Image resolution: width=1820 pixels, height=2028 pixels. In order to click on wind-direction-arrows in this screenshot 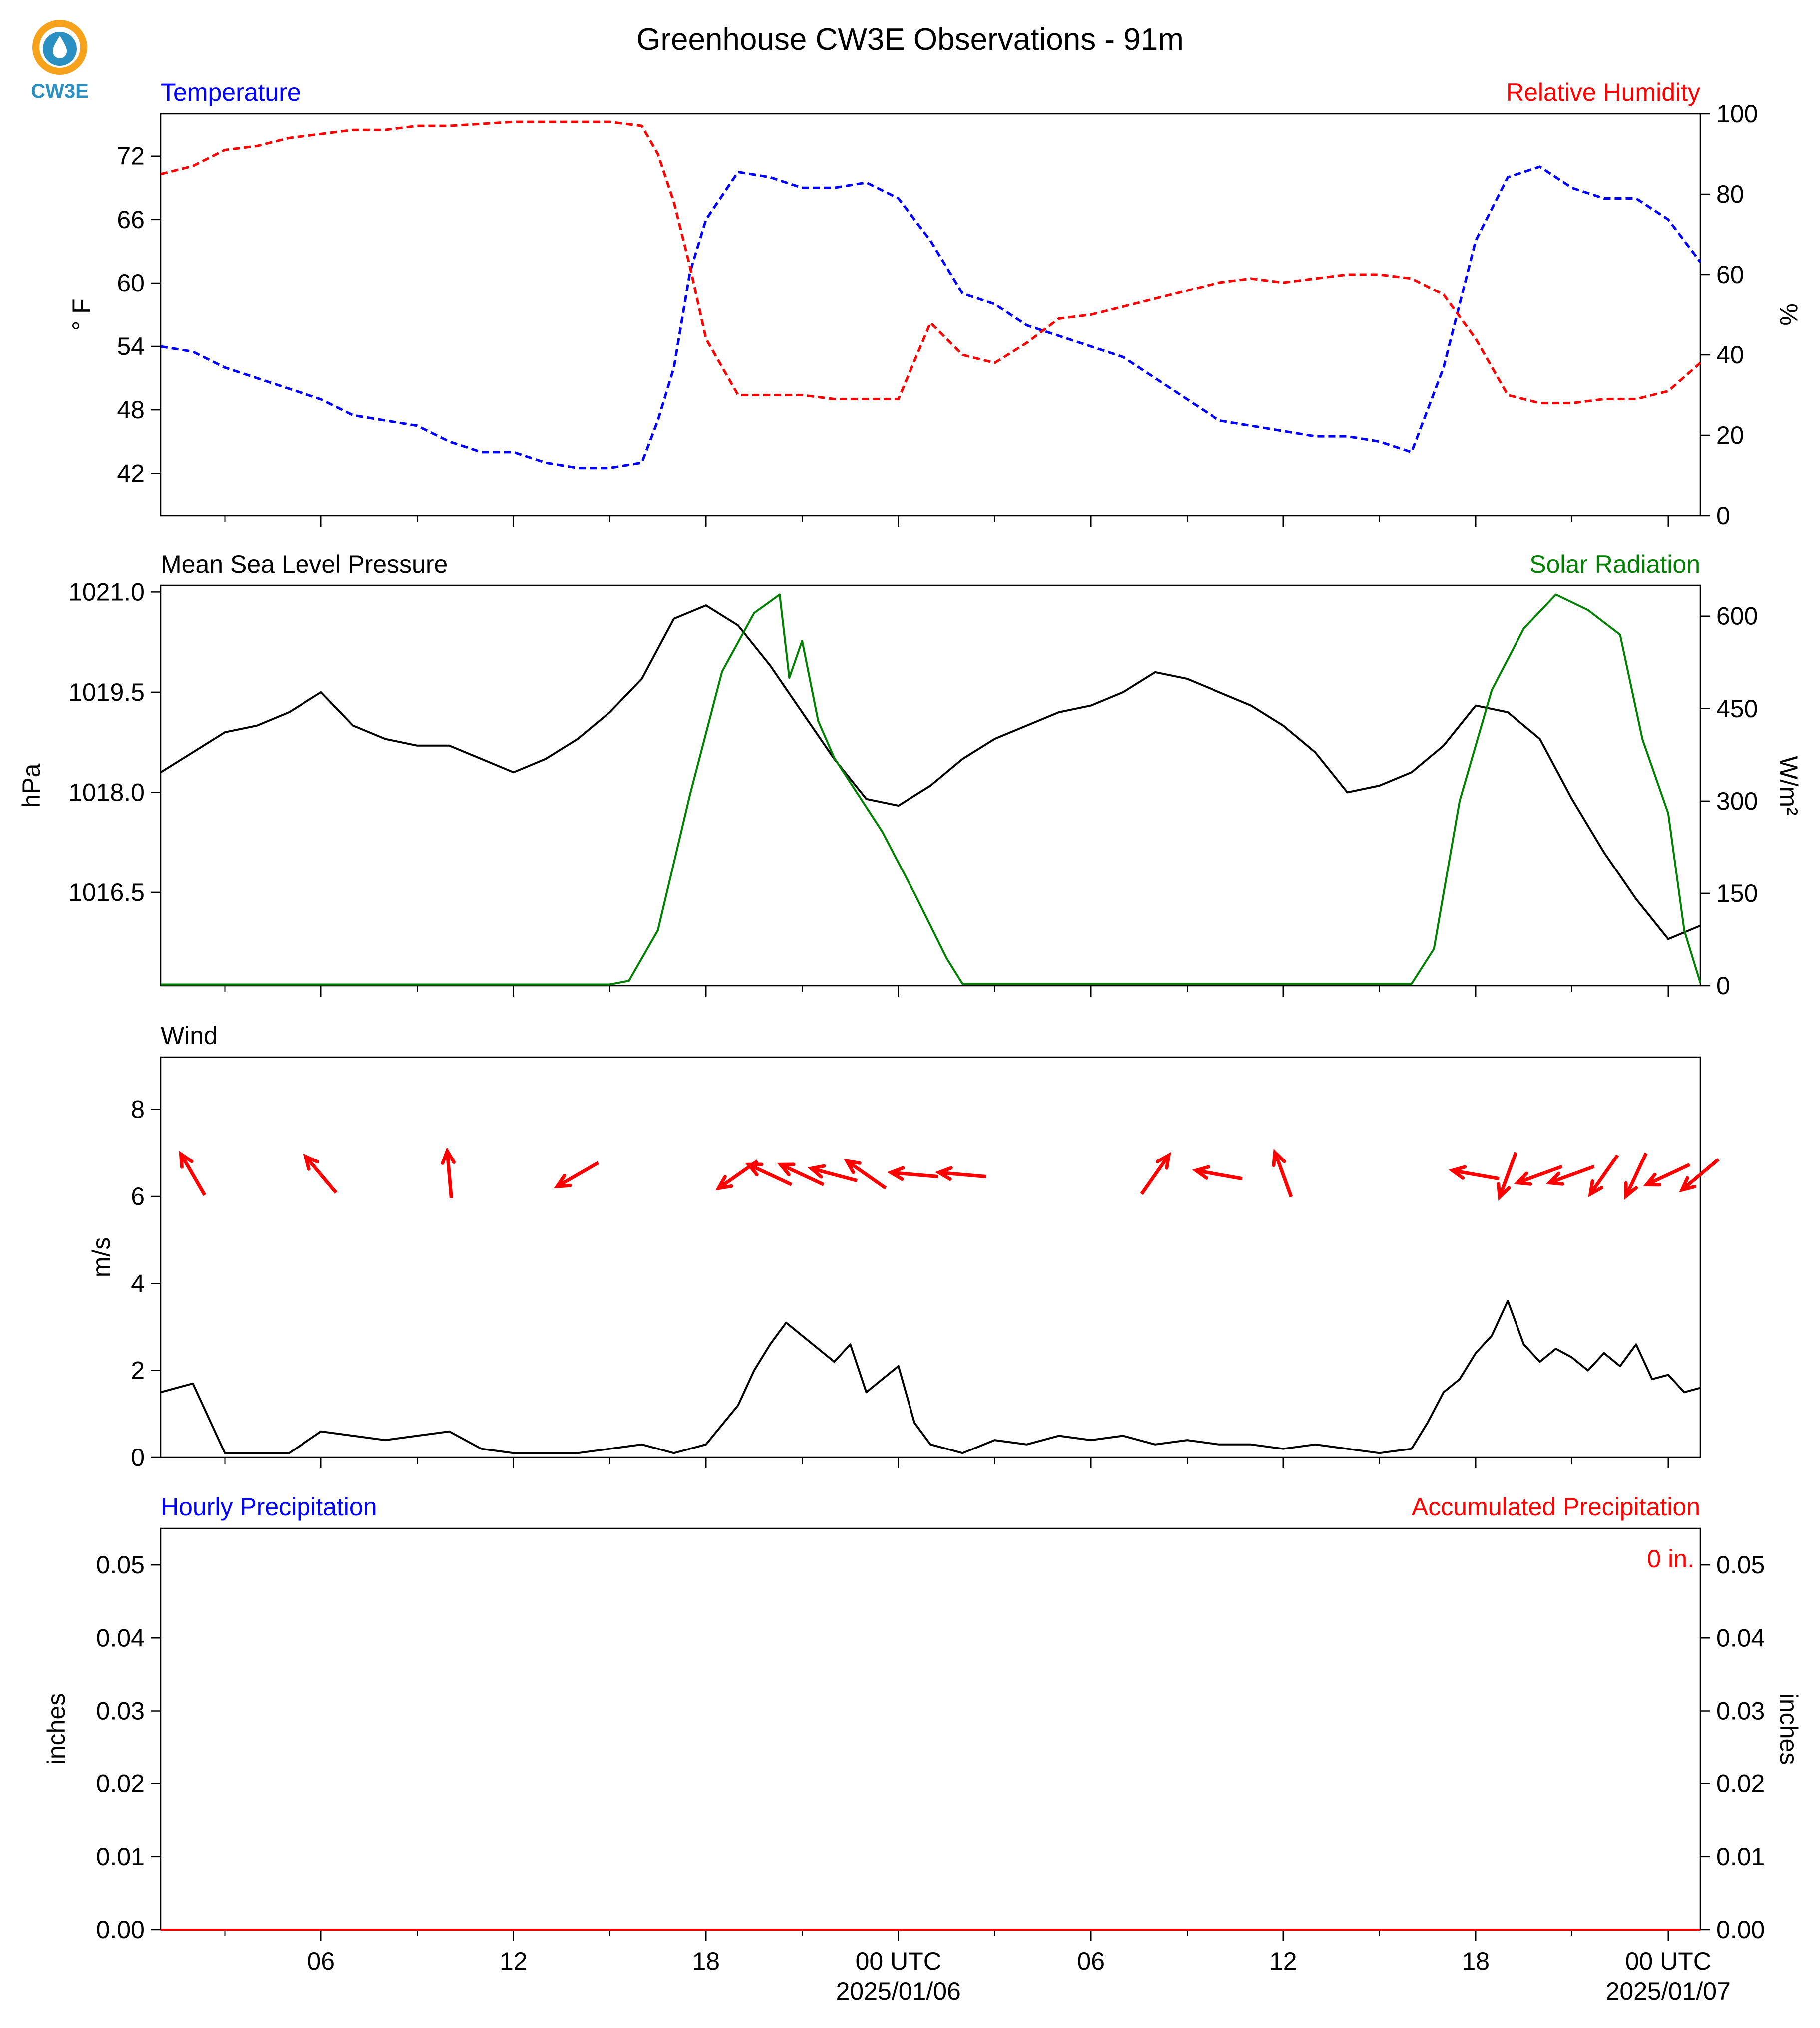, I will do `click(949, 1174)`.